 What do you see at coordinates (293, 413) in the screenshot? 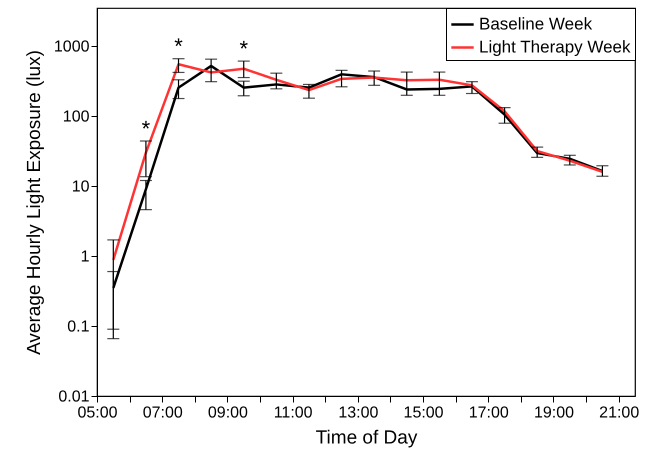
I see `x-tick-label: 11:00` at bounding box center [293, 413].